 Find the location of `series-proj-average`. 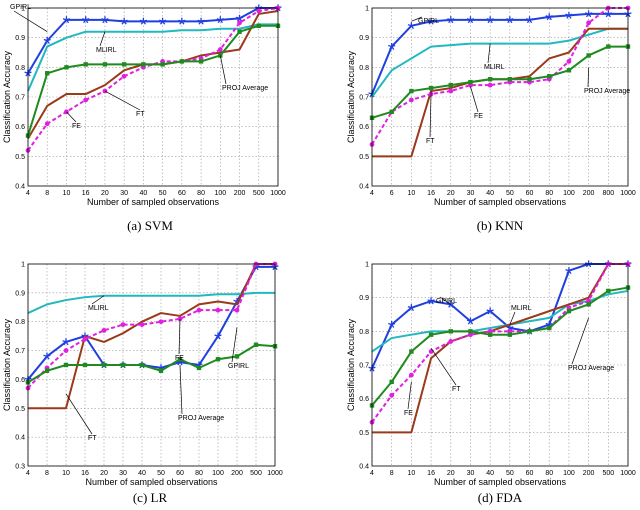

series-proj-average is located at coordinates (500, 346).